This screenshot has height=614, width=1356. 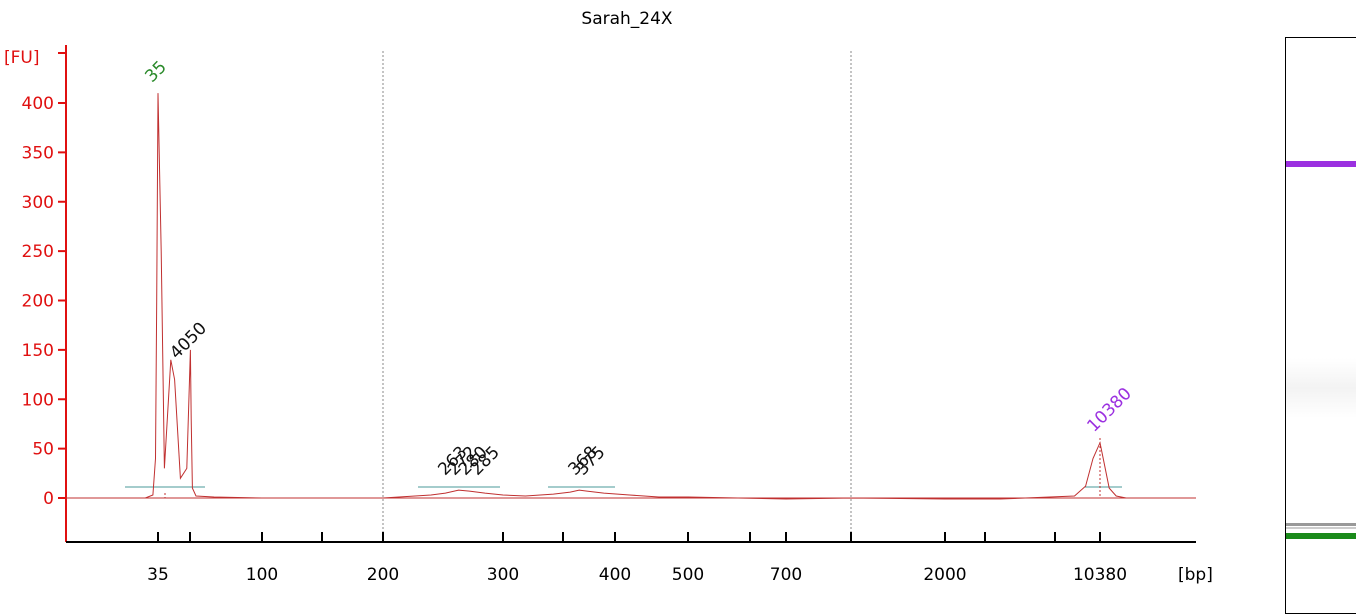 I want to click on gel-image-lane, so click(x=1320, y=325).